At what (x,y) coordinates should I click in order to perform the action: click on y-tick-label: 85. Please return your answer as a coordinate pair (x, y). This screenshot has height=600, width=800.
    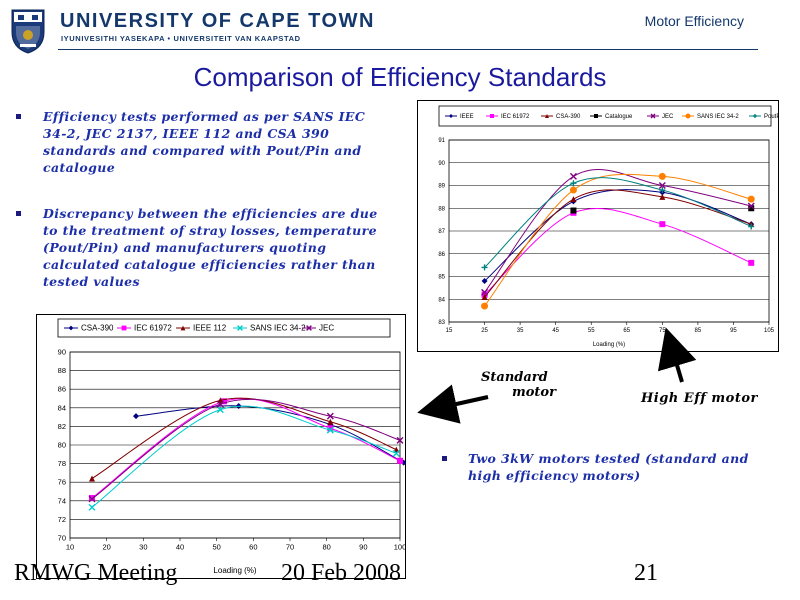
    Looking at the image, I should click on (441, 278).